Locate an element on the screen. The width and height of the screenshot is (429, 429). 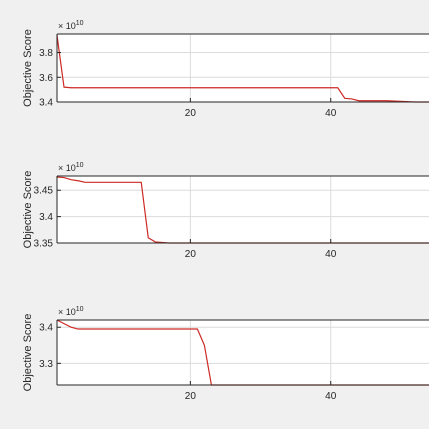
y-tick-label-2: 3.6 is located at coordinates (46, 78).